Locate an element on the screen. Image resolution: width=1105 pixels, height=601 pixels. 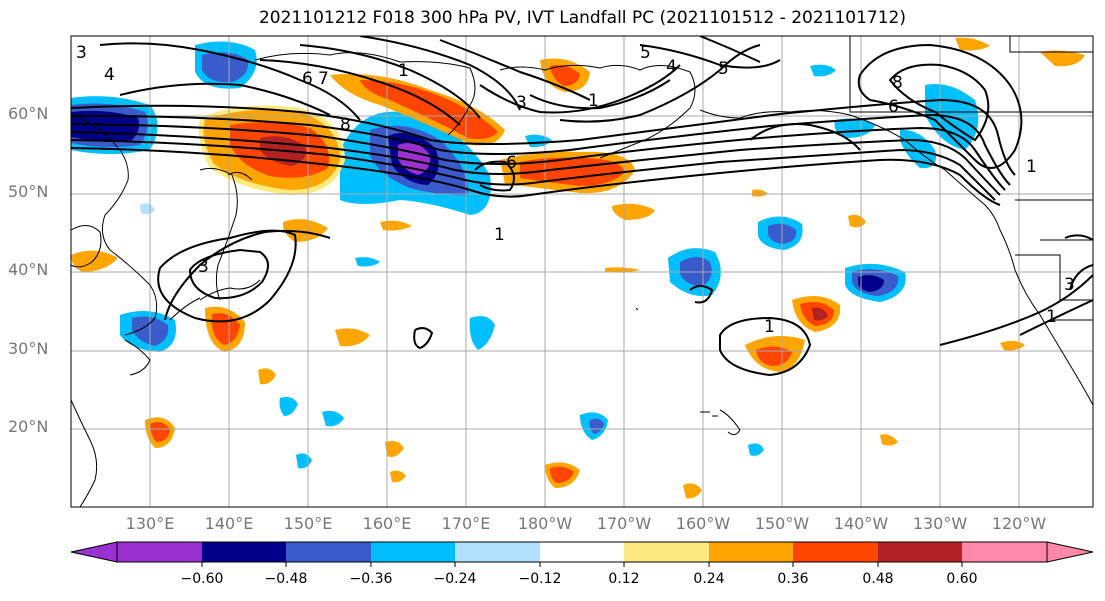
colorbar-tick-label: −0.12 is located at coordinates (540, 579).